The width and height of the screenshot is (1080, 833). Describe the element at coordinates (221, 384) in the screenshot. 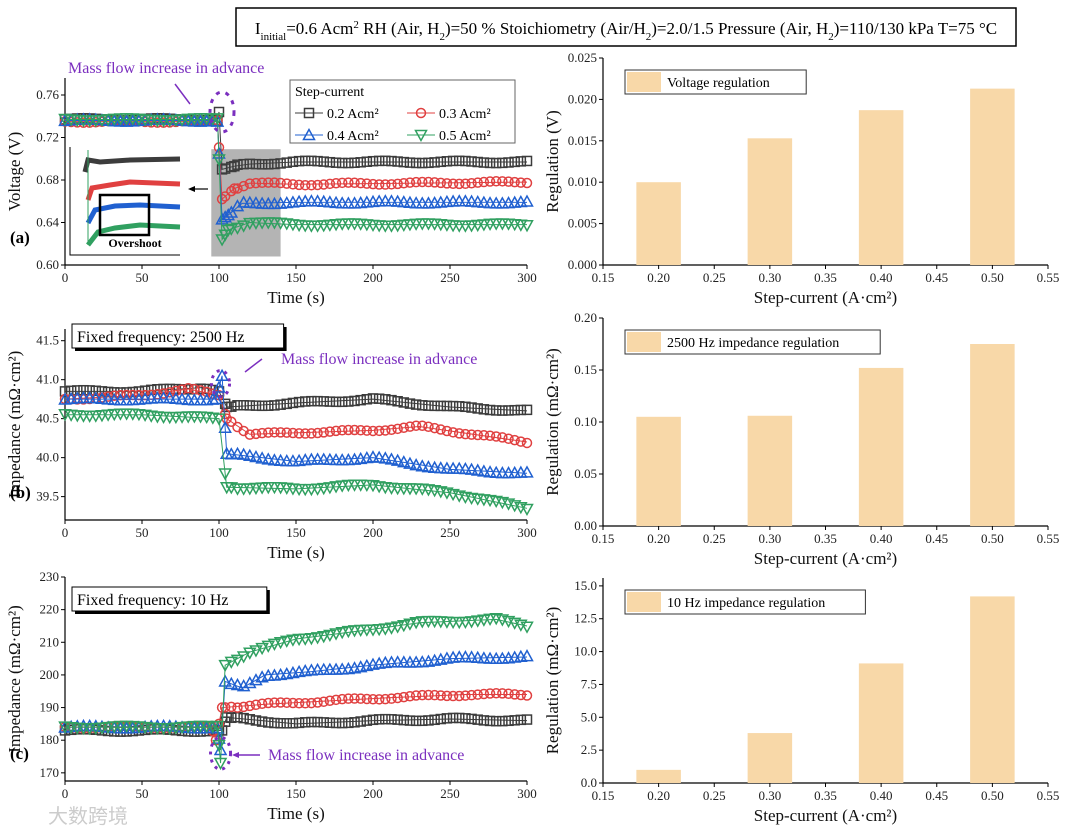

I see `annotation-circle` at that location.